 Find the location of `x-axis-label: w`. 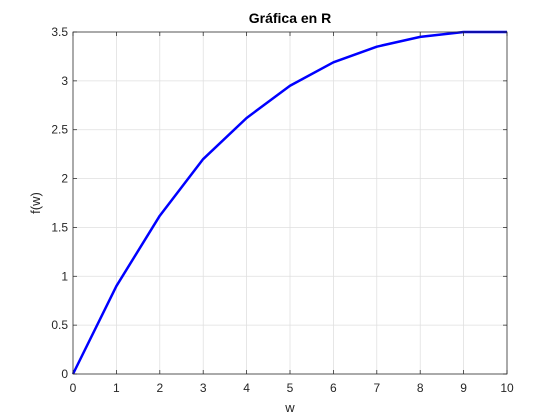

x-axis-label: w is located at coordinates (289, 407).